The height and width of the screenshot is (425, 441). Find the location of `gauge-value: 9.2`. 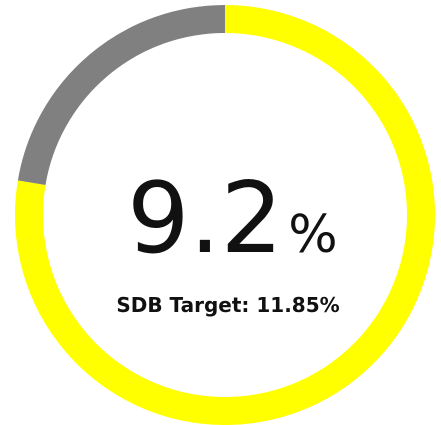

gauge-value: 9.2 is located at coordinates (205, 219).